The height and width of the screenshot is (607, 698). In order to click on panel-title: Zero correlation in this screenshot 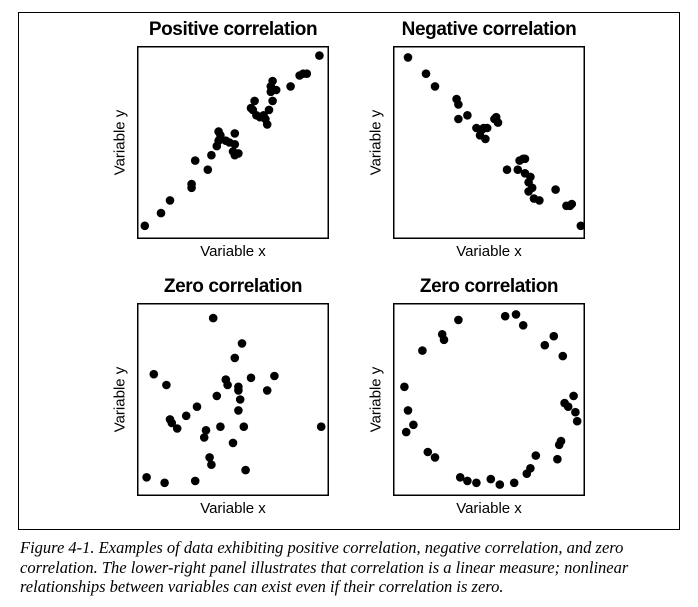, I will do `click(489, 286)`.